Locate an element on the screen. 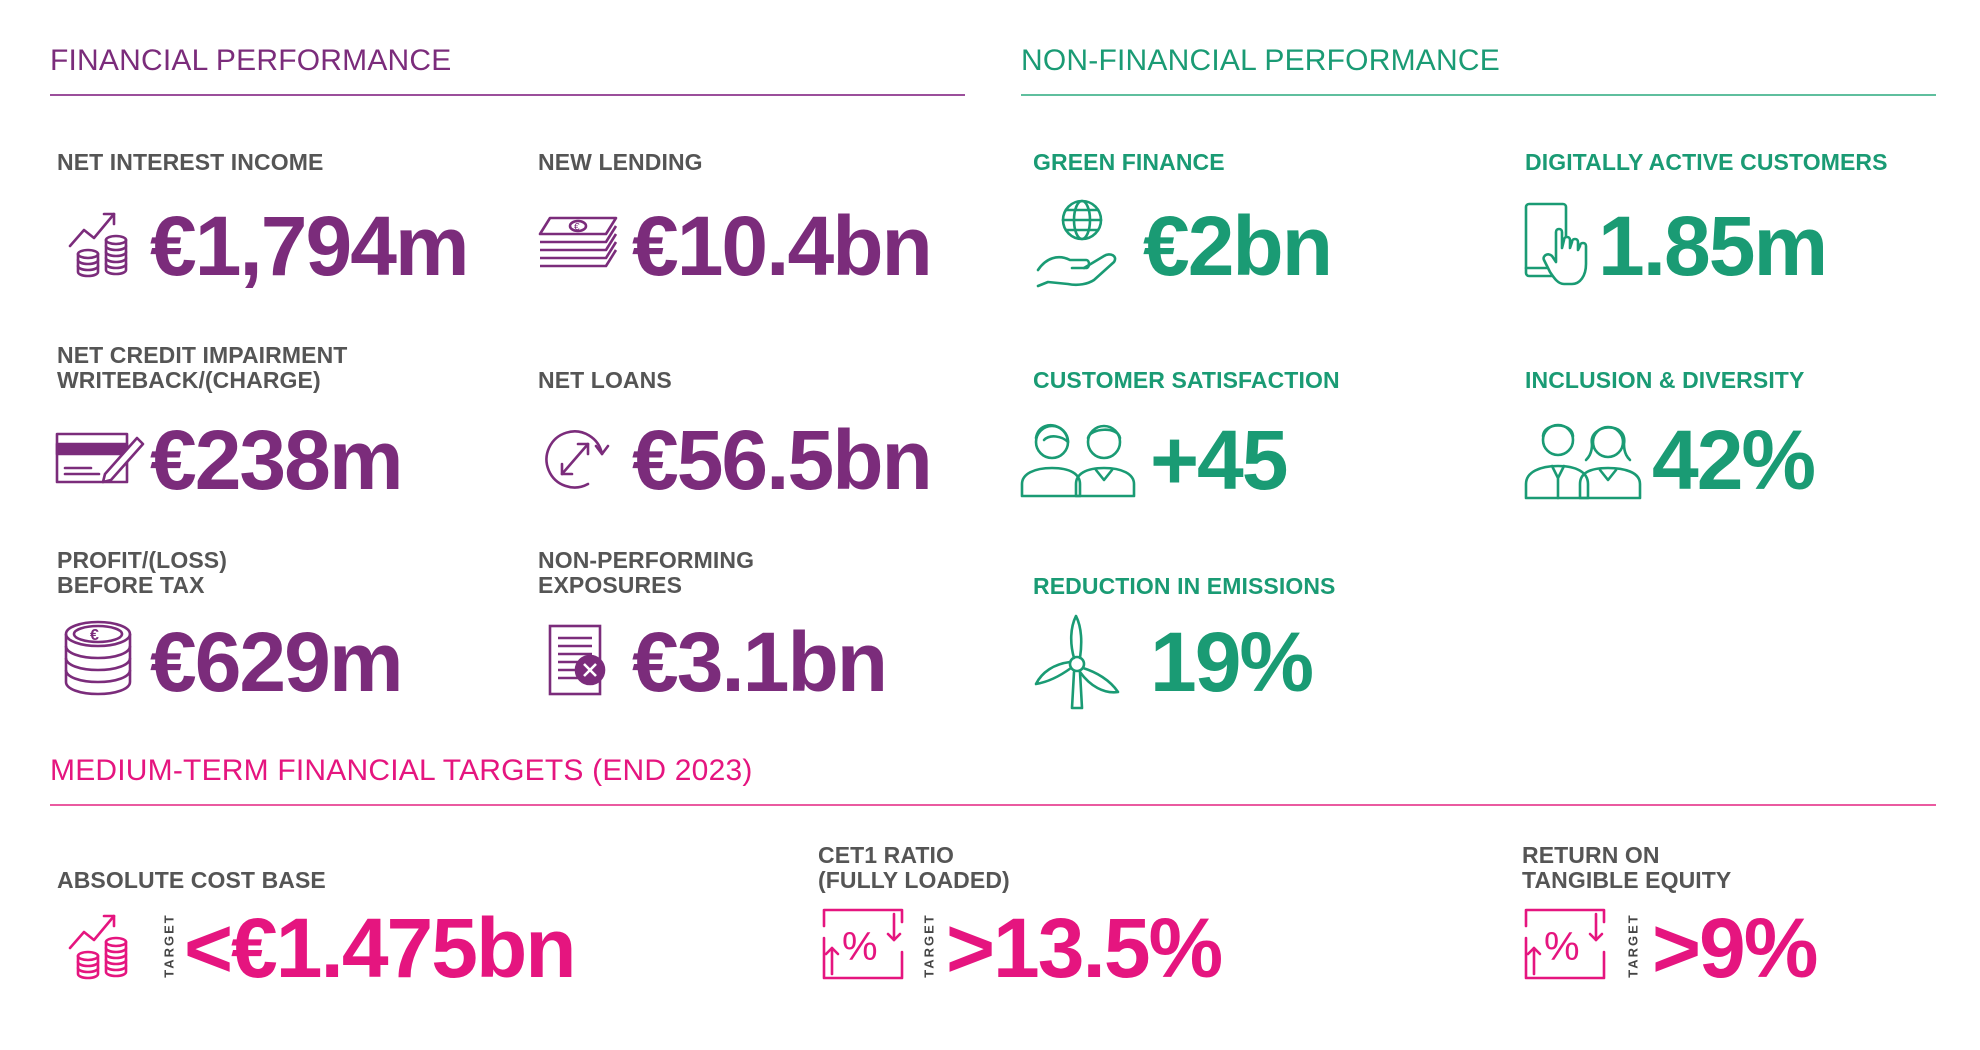  inclusion-diversity-label: INCLUSION & DIVERSITY is located at coordinates (1665, 380).